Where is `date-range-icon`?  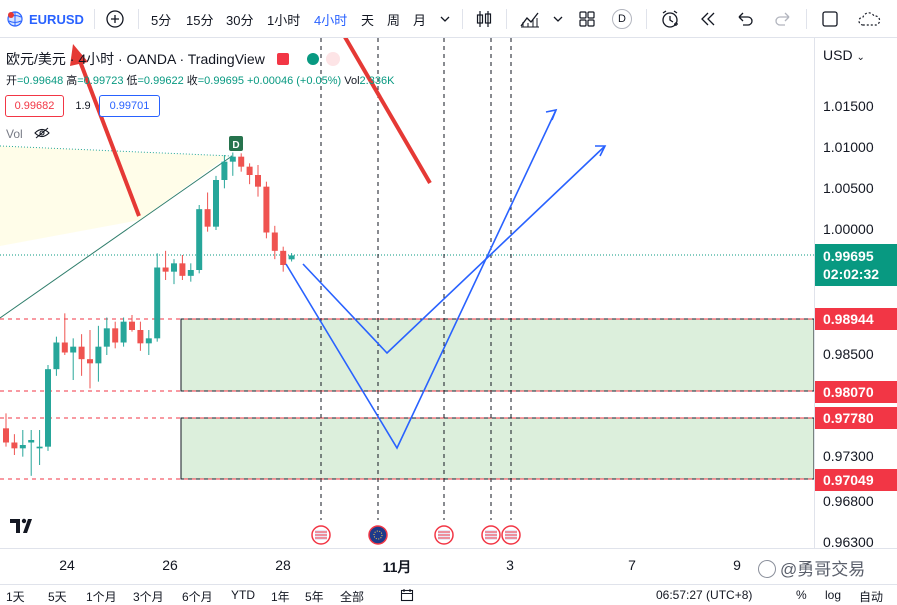
date-range-icon is located at coordinates (407, 596).